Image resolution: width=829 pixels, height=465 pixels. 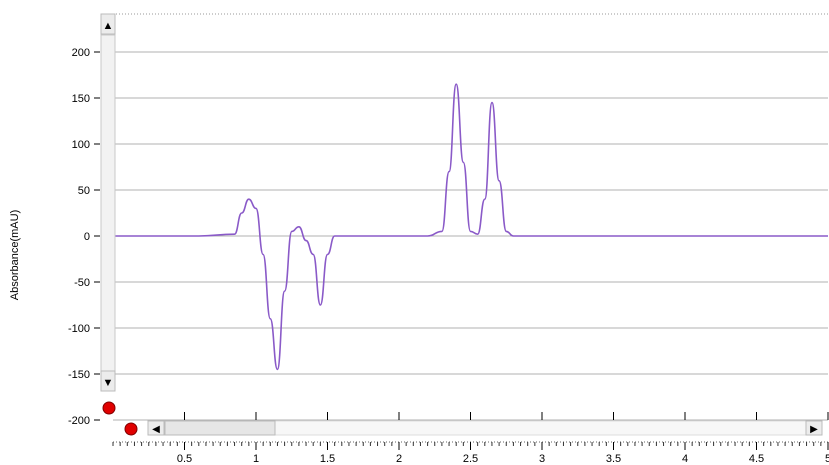 I want to click on y-tick-label: 50, so click(x=84, y=191).